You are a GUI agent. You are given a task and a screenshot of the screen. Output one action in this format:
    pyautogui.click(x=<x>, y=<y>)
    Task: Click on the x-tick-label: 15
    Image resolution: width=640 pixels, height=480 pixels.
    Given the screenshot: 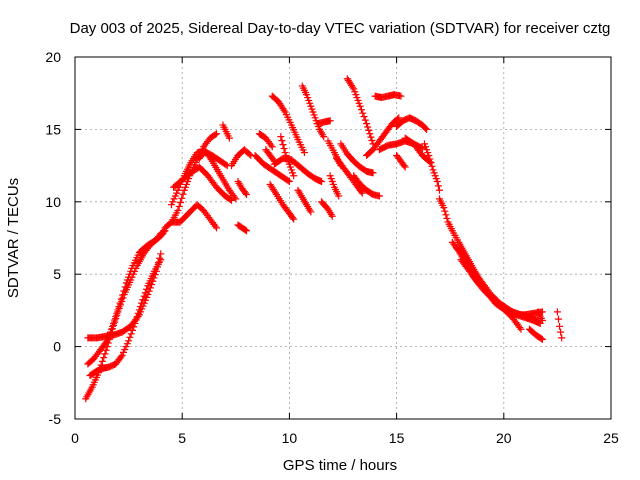 What is the action you would take?
    pyautogui.click(x=397, y=438)
    